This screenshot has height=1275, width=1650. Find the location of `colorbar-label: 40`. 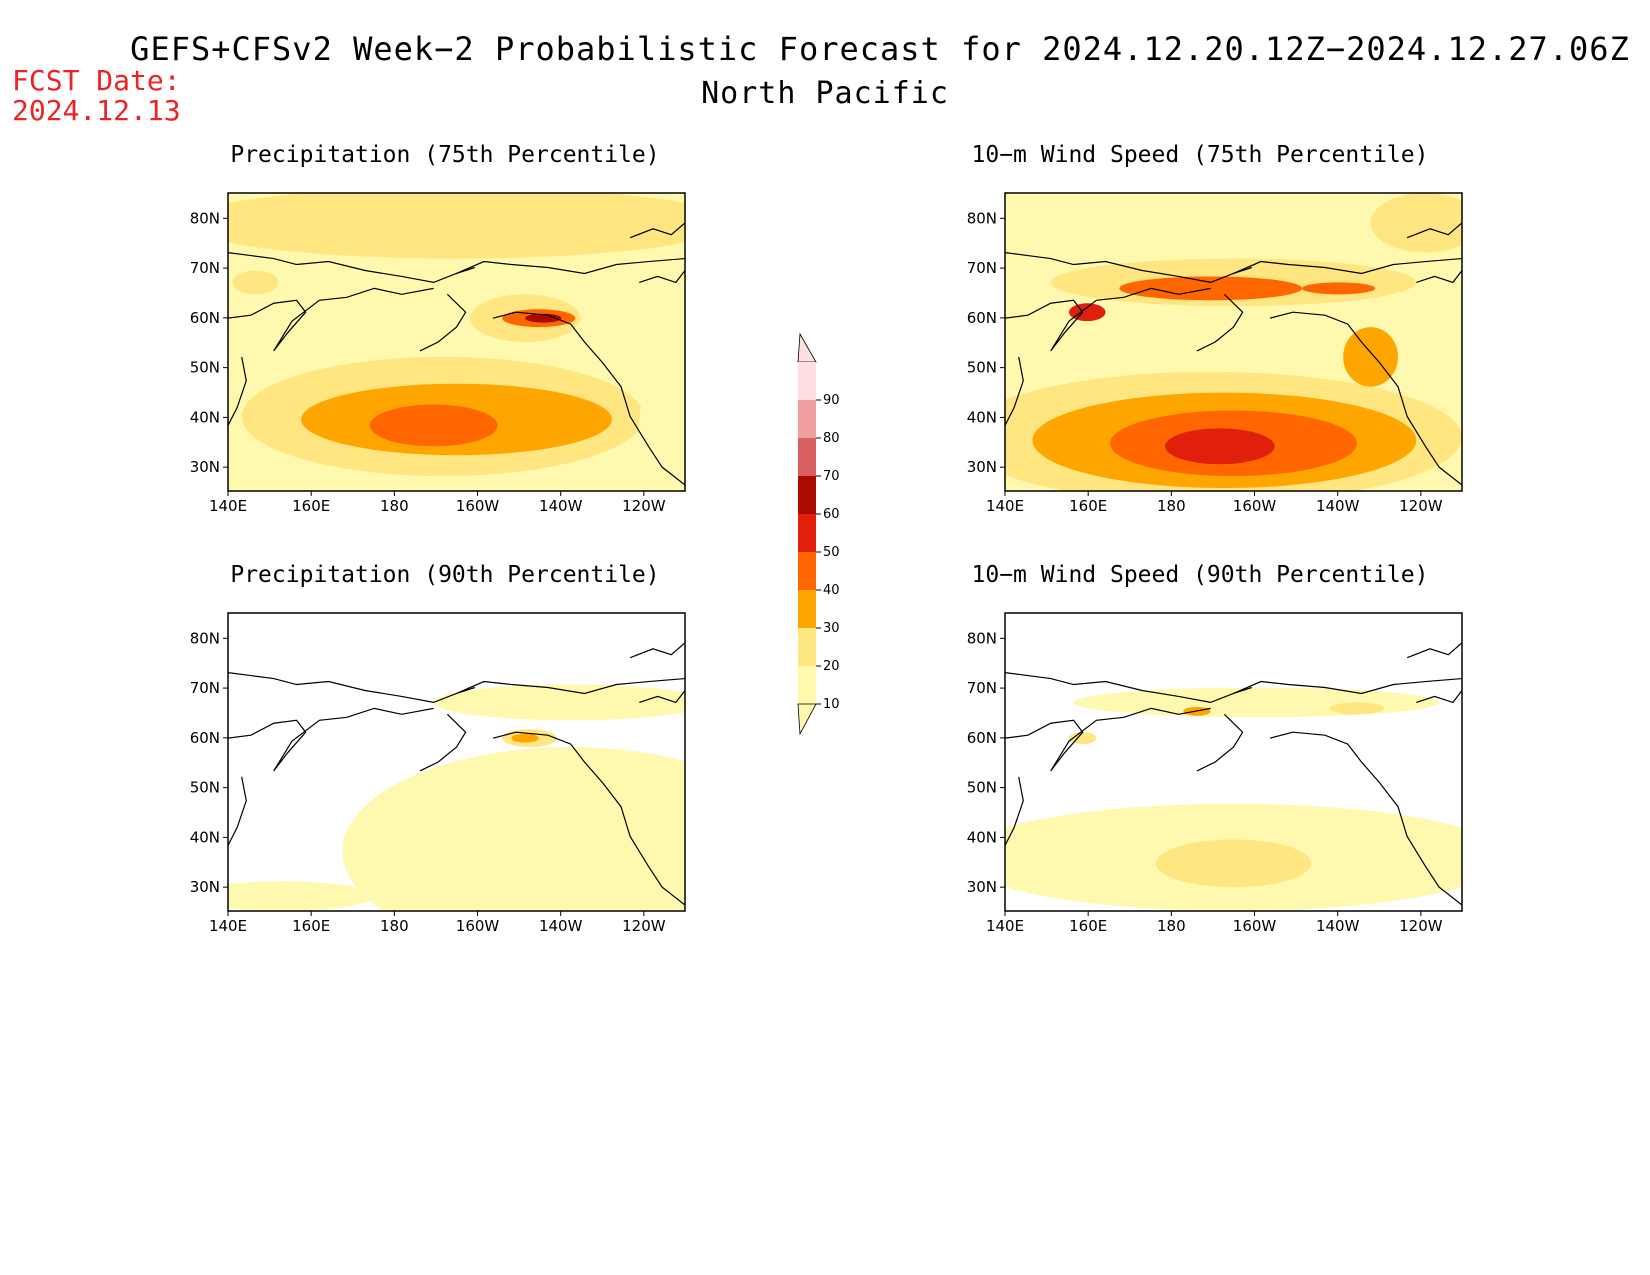

colorbar-label: 40 is located at coordinates (831, 590).